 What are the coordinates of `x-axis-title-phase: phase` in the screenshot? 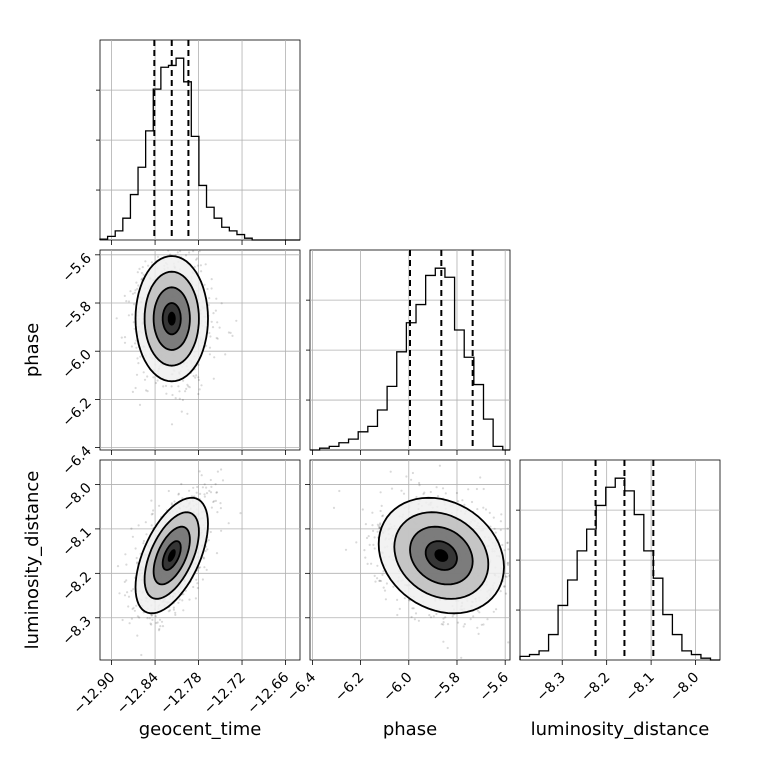 It's located at (410, 729).